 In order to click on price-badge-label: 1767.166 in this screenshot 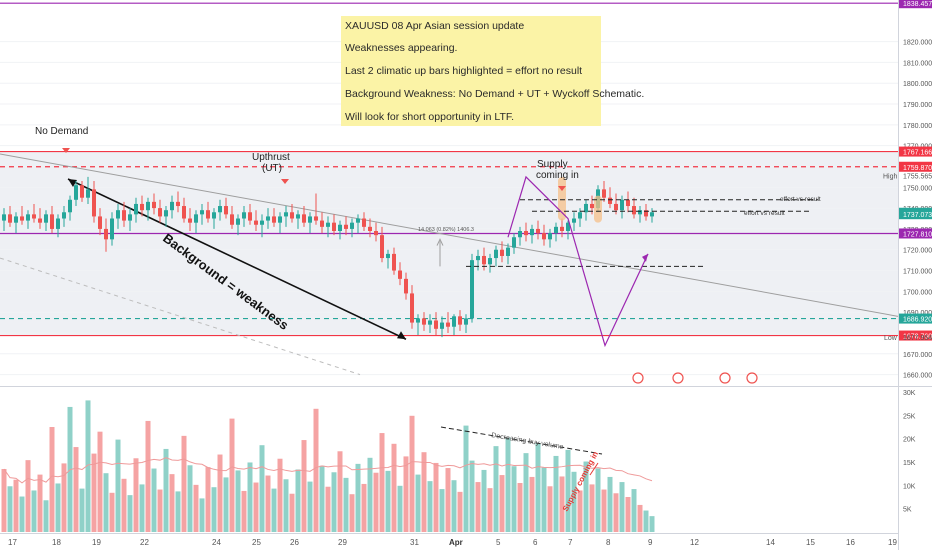, I will do `click(917, 153)`.